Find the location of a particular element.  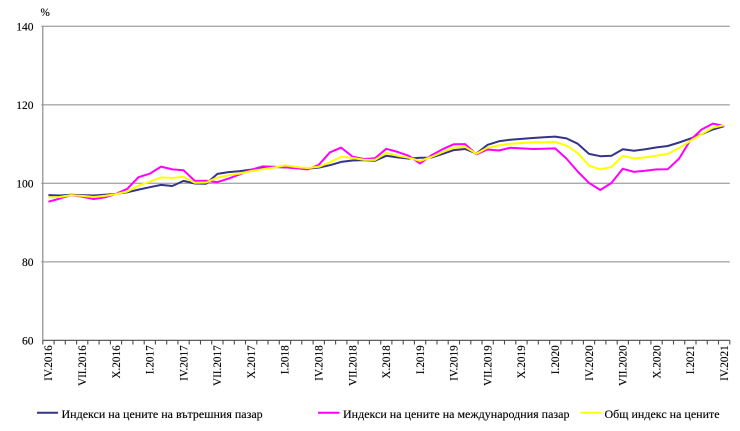

svg-text: VII.2016 is located at coordinates (83, 365).